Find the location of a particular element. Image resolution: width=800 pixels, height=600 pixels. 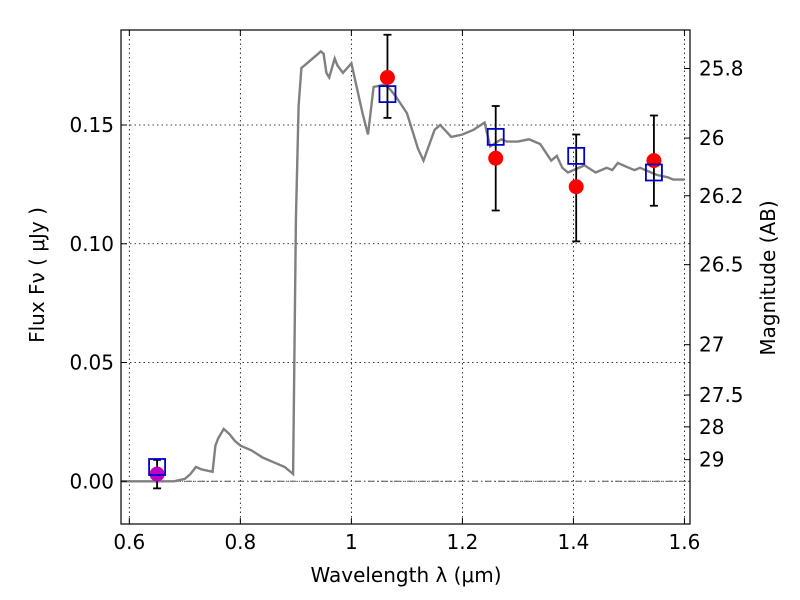

magnitude-tick-label: 28 is located at coordinates (711, 427).